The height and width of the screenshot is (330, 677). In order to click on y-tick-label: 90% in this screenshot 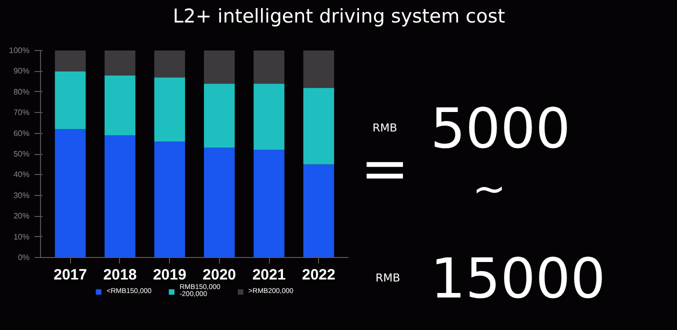, I will do `click(21, 71)`.